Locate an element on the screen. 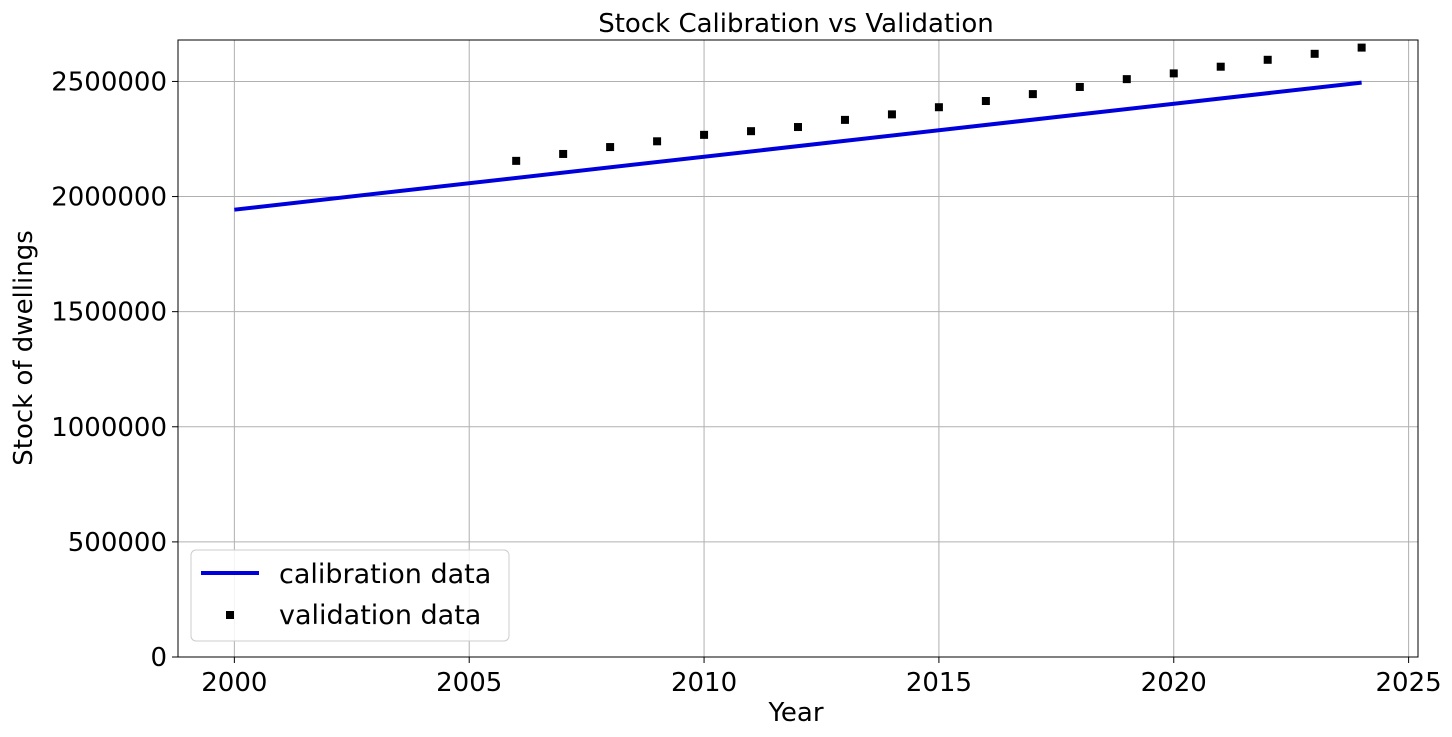 Image resolution: width=1452 pixels, height=737 pixels. y-axis-title: Stock of dwellings is located at coordinates (24, 348).